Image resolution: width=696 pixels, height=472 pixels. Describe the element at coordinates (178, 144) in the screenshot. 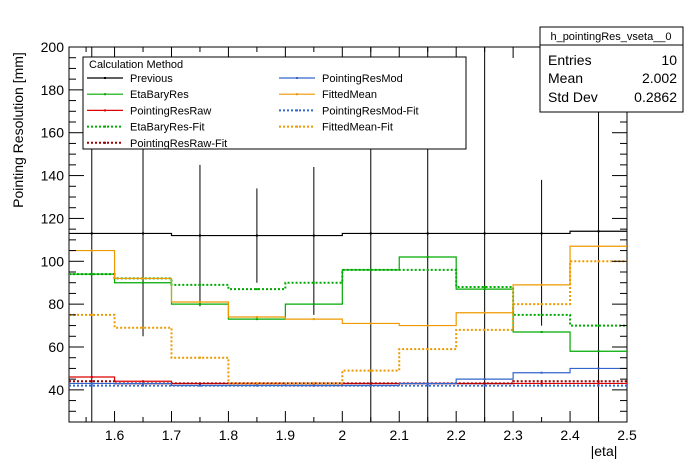

I see `legend-label-pointingresraw-fit: PointingResRaw-Fit` at that location.